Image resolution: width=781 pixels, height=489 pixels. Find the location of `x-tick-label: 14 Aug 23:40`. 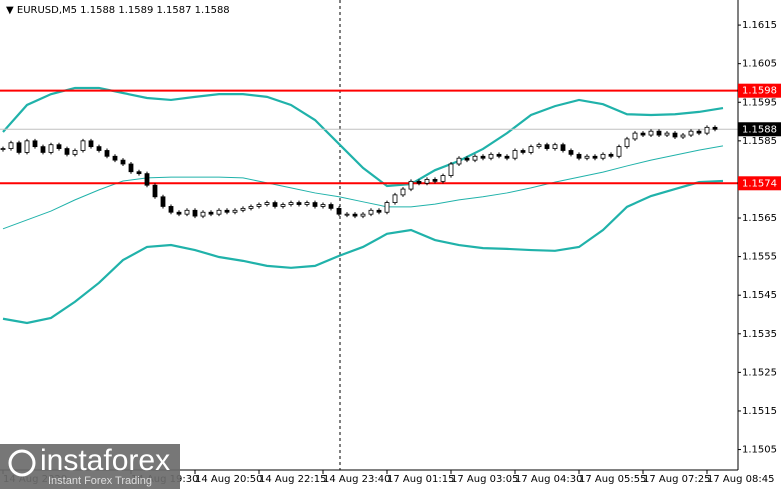

x-tick-label: 14 Aug 23:40 is located at coordinates (356, 479).